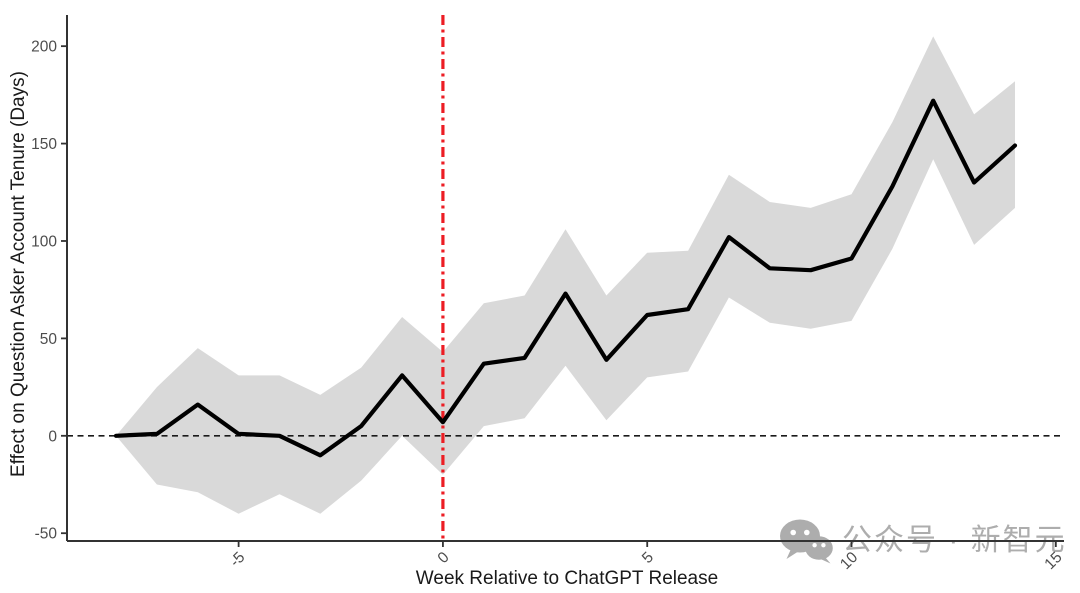 The width and height of the screenshot is (1080, 593). Describe the element at coordinates (238, 560) in the screenshot. I see `x-tick-label: -5` at that location.